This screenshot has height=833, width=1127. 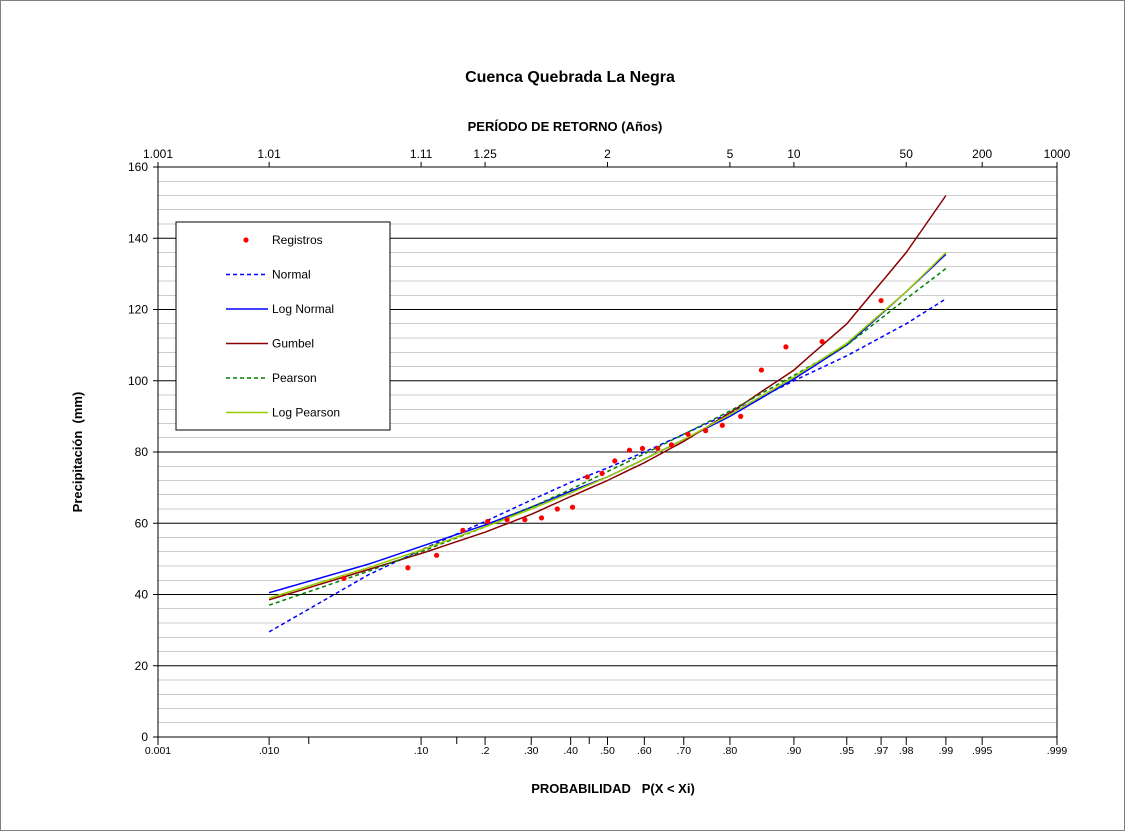 I want to click on return-period-tick-label: 1.11, so click(x=421, y=154).